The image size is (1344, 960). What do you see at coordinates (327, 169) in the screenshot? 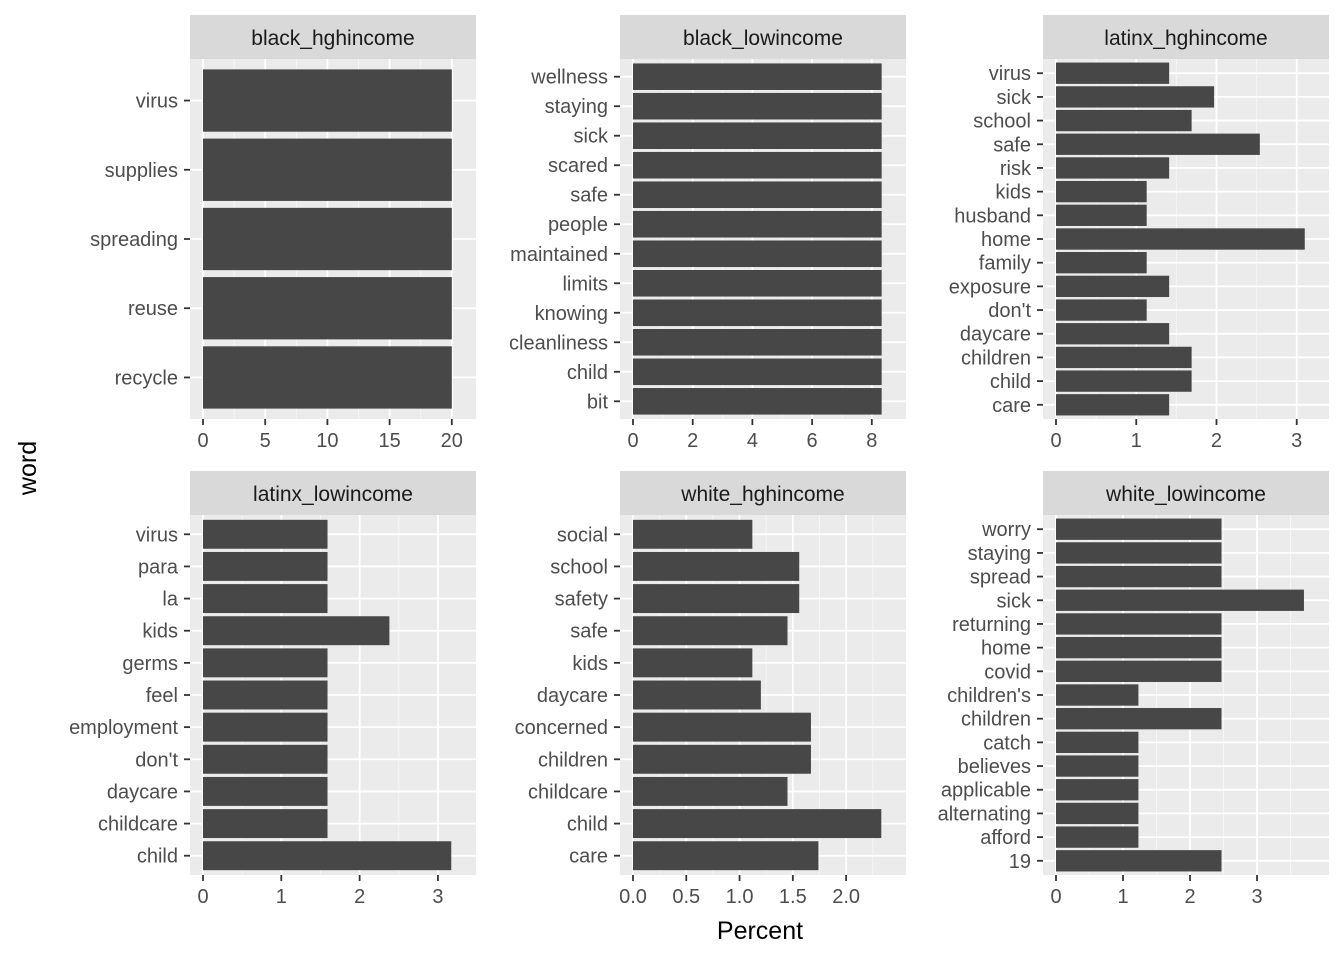
I see `bar-supplies` at bounding box center [327, 169].